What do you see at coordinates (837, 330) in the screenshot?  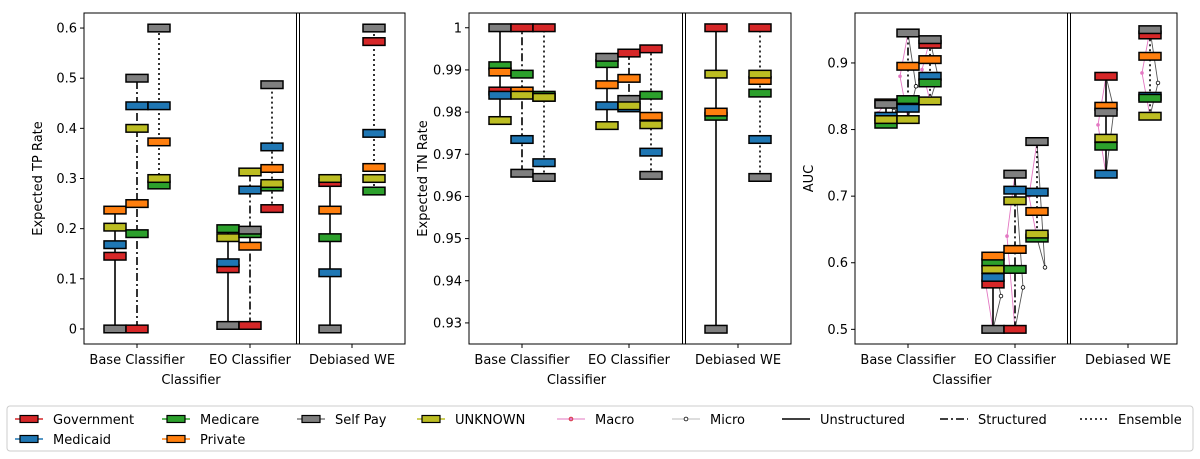 I see `y-tick-label: 0.5` at bounding box center [837, 330].